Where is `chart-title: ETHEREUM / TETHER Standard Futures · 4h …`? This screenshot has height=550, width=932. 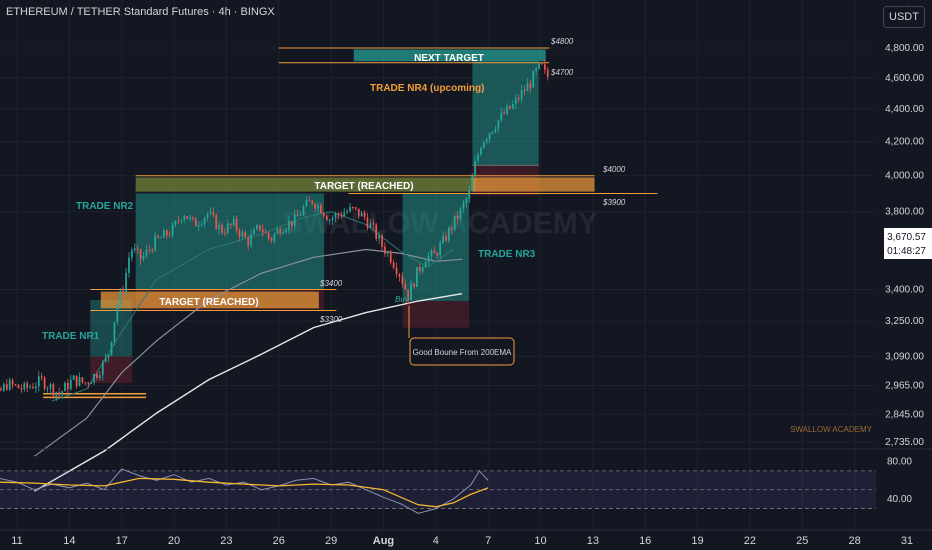 chart-title: ETHEREUM / TETHER Standard Futures · 4h … is located at coordinates (140, 12).